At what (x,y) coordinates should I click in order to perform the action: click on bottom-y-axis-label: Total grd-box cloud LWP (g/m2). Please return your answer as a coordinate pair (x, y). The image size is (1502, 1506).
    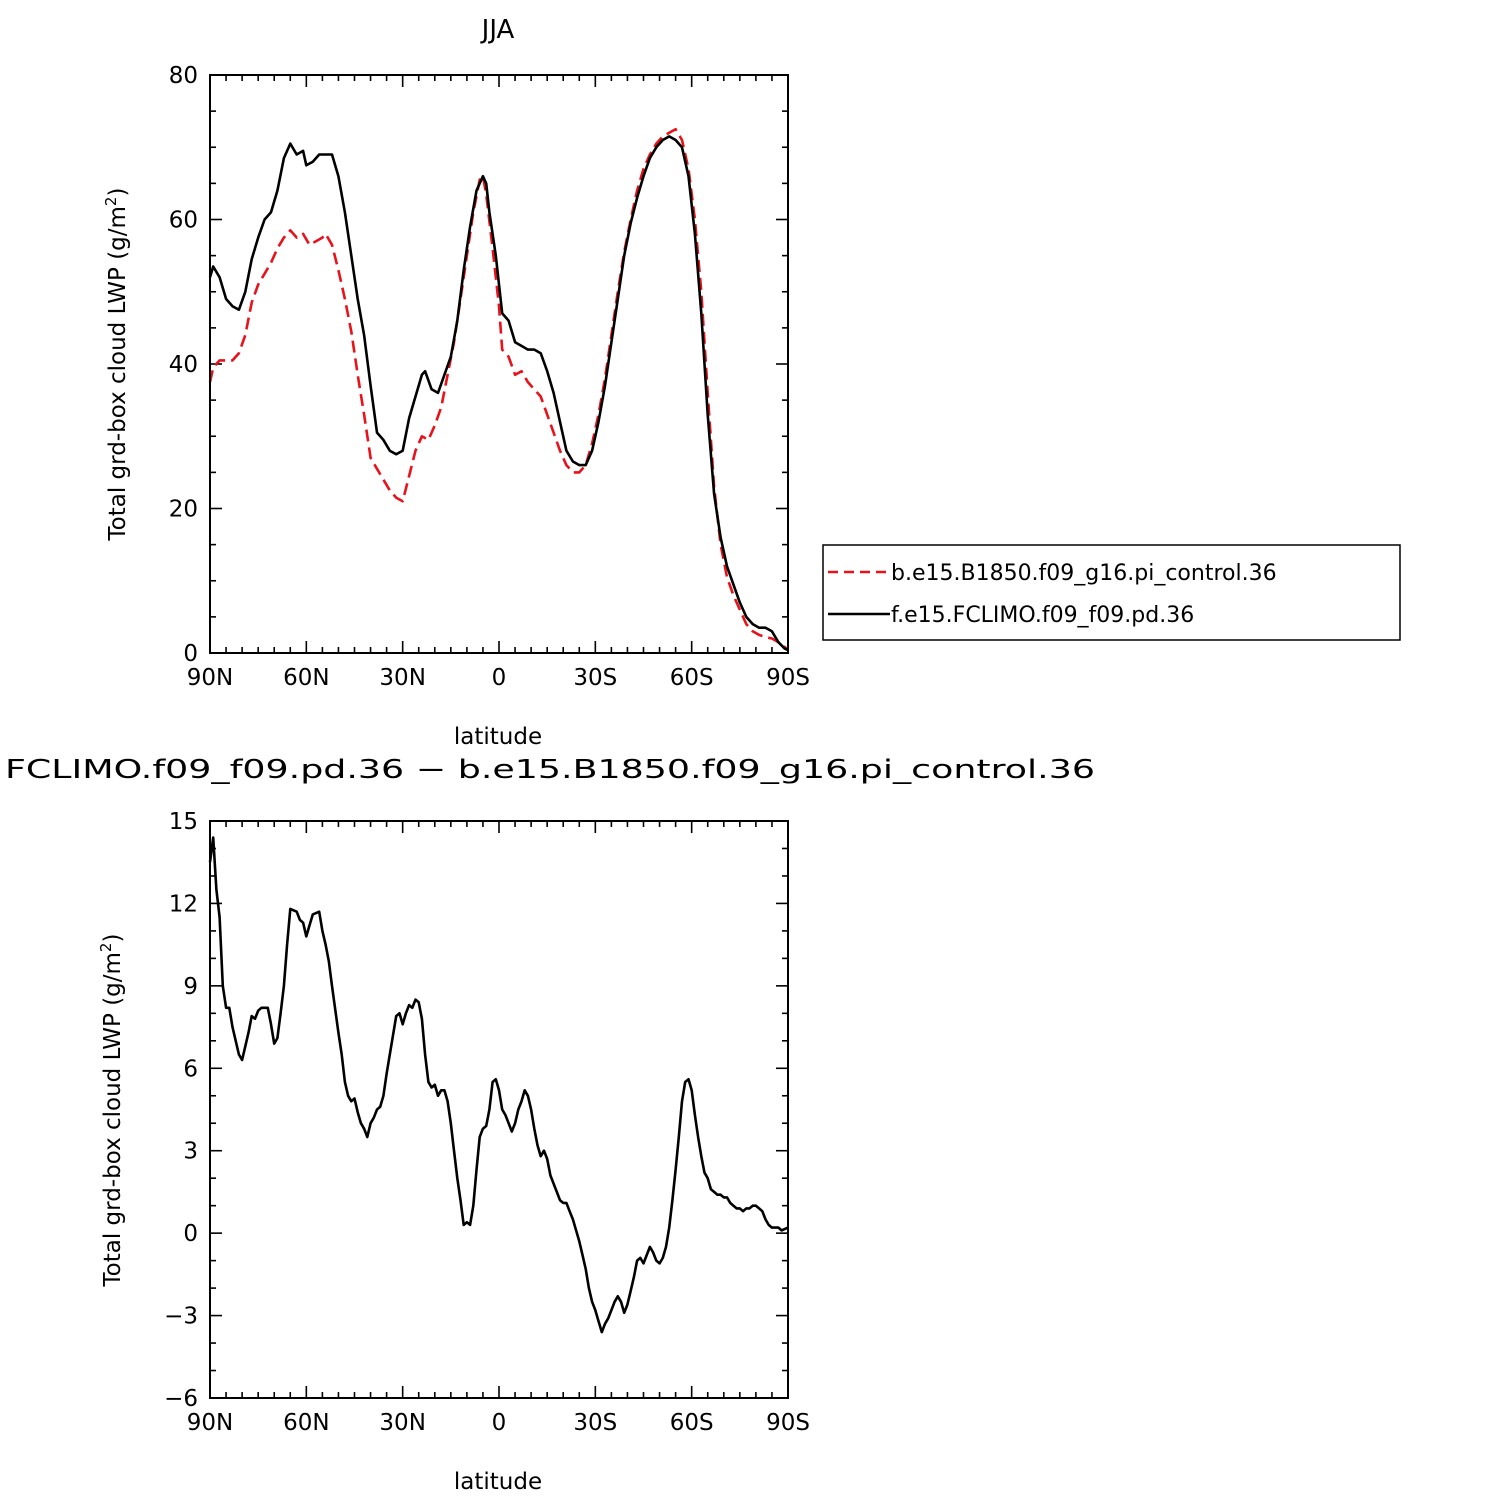
    Looking at the image, I should click on (111, 1111).